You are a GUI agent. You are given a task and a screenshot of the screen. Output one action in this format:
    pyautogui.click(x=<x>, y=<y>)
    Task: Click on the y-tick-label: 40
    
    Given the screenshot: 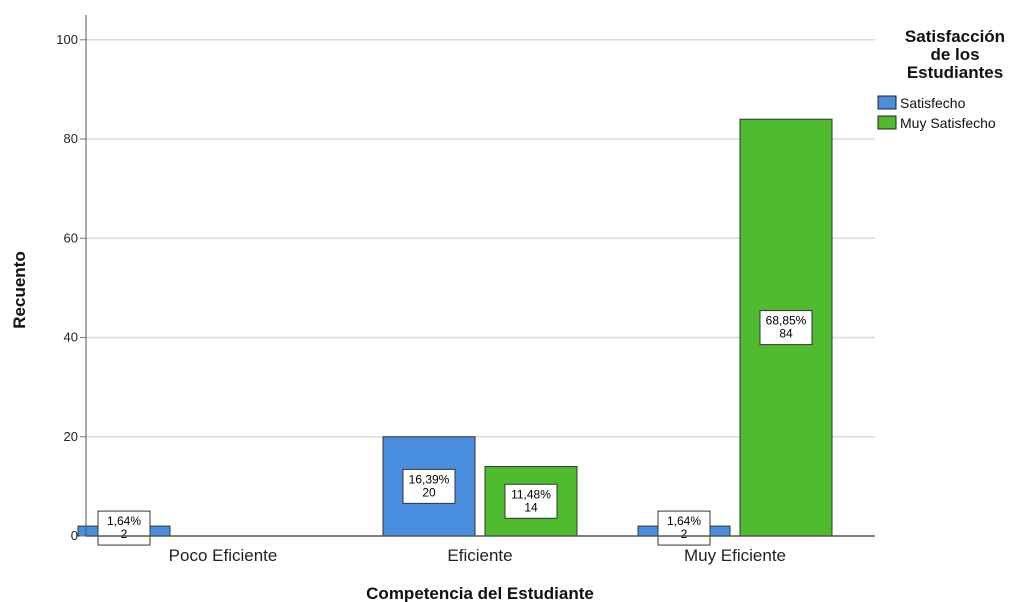 What is the action you would take?
    pyautogui.click(x=71, y=337)
    